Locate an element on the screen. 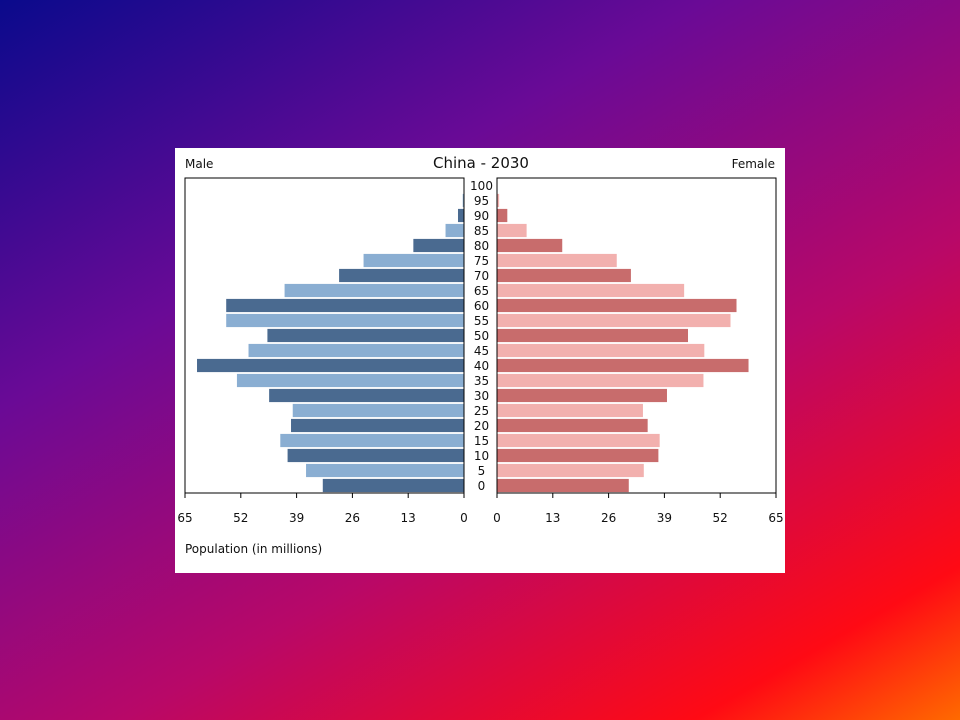 This screenshot has width=960, height=720. age-label-0: 0 is located at coordinates (482, 486).